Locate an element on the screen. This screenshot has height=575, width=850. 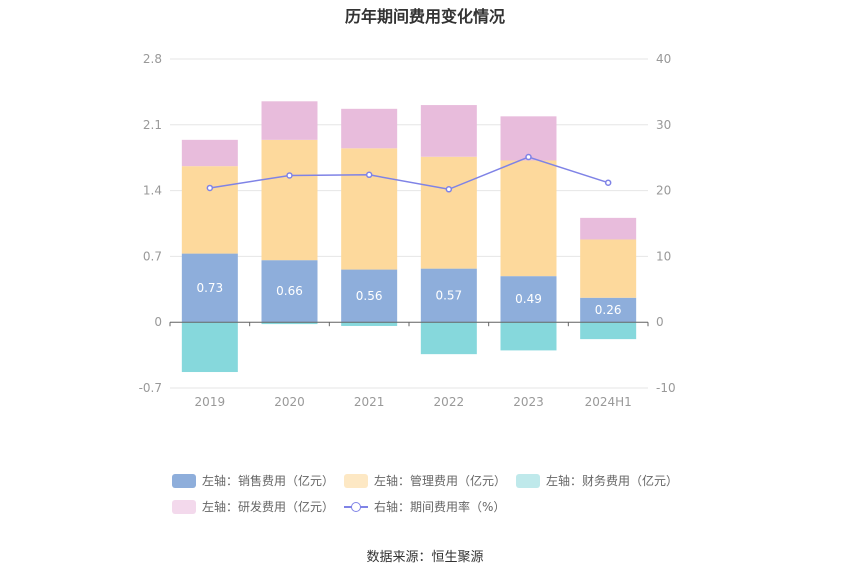
legend-item-rd: 左轴：研发费用（亿元） is located at coordinates (253, 506).